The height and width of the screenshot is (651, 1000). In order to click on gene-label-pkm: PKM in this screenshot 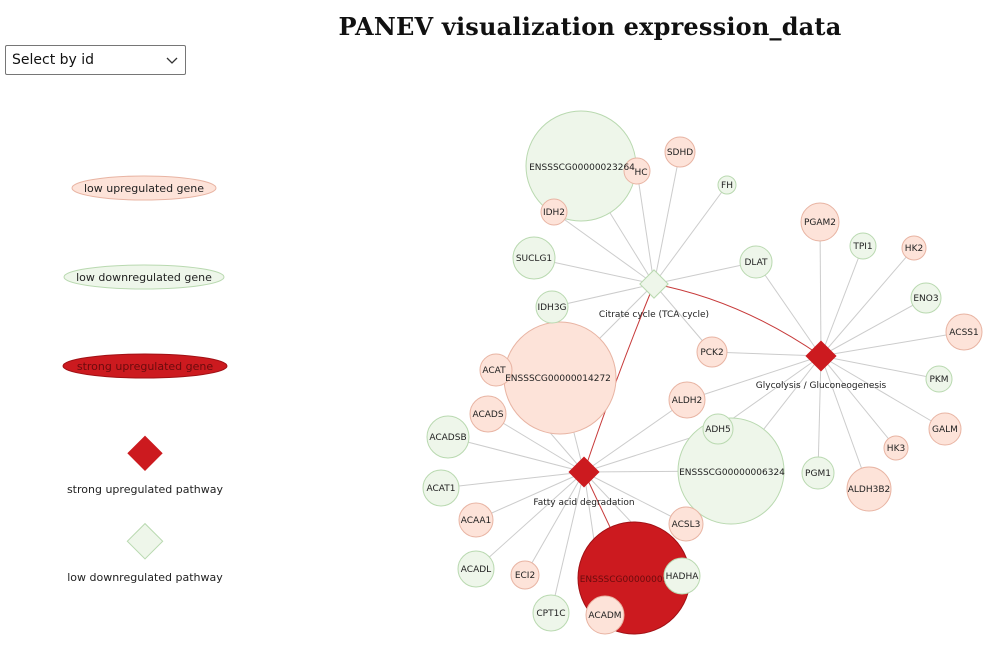, I will do `click(938, 380)`.